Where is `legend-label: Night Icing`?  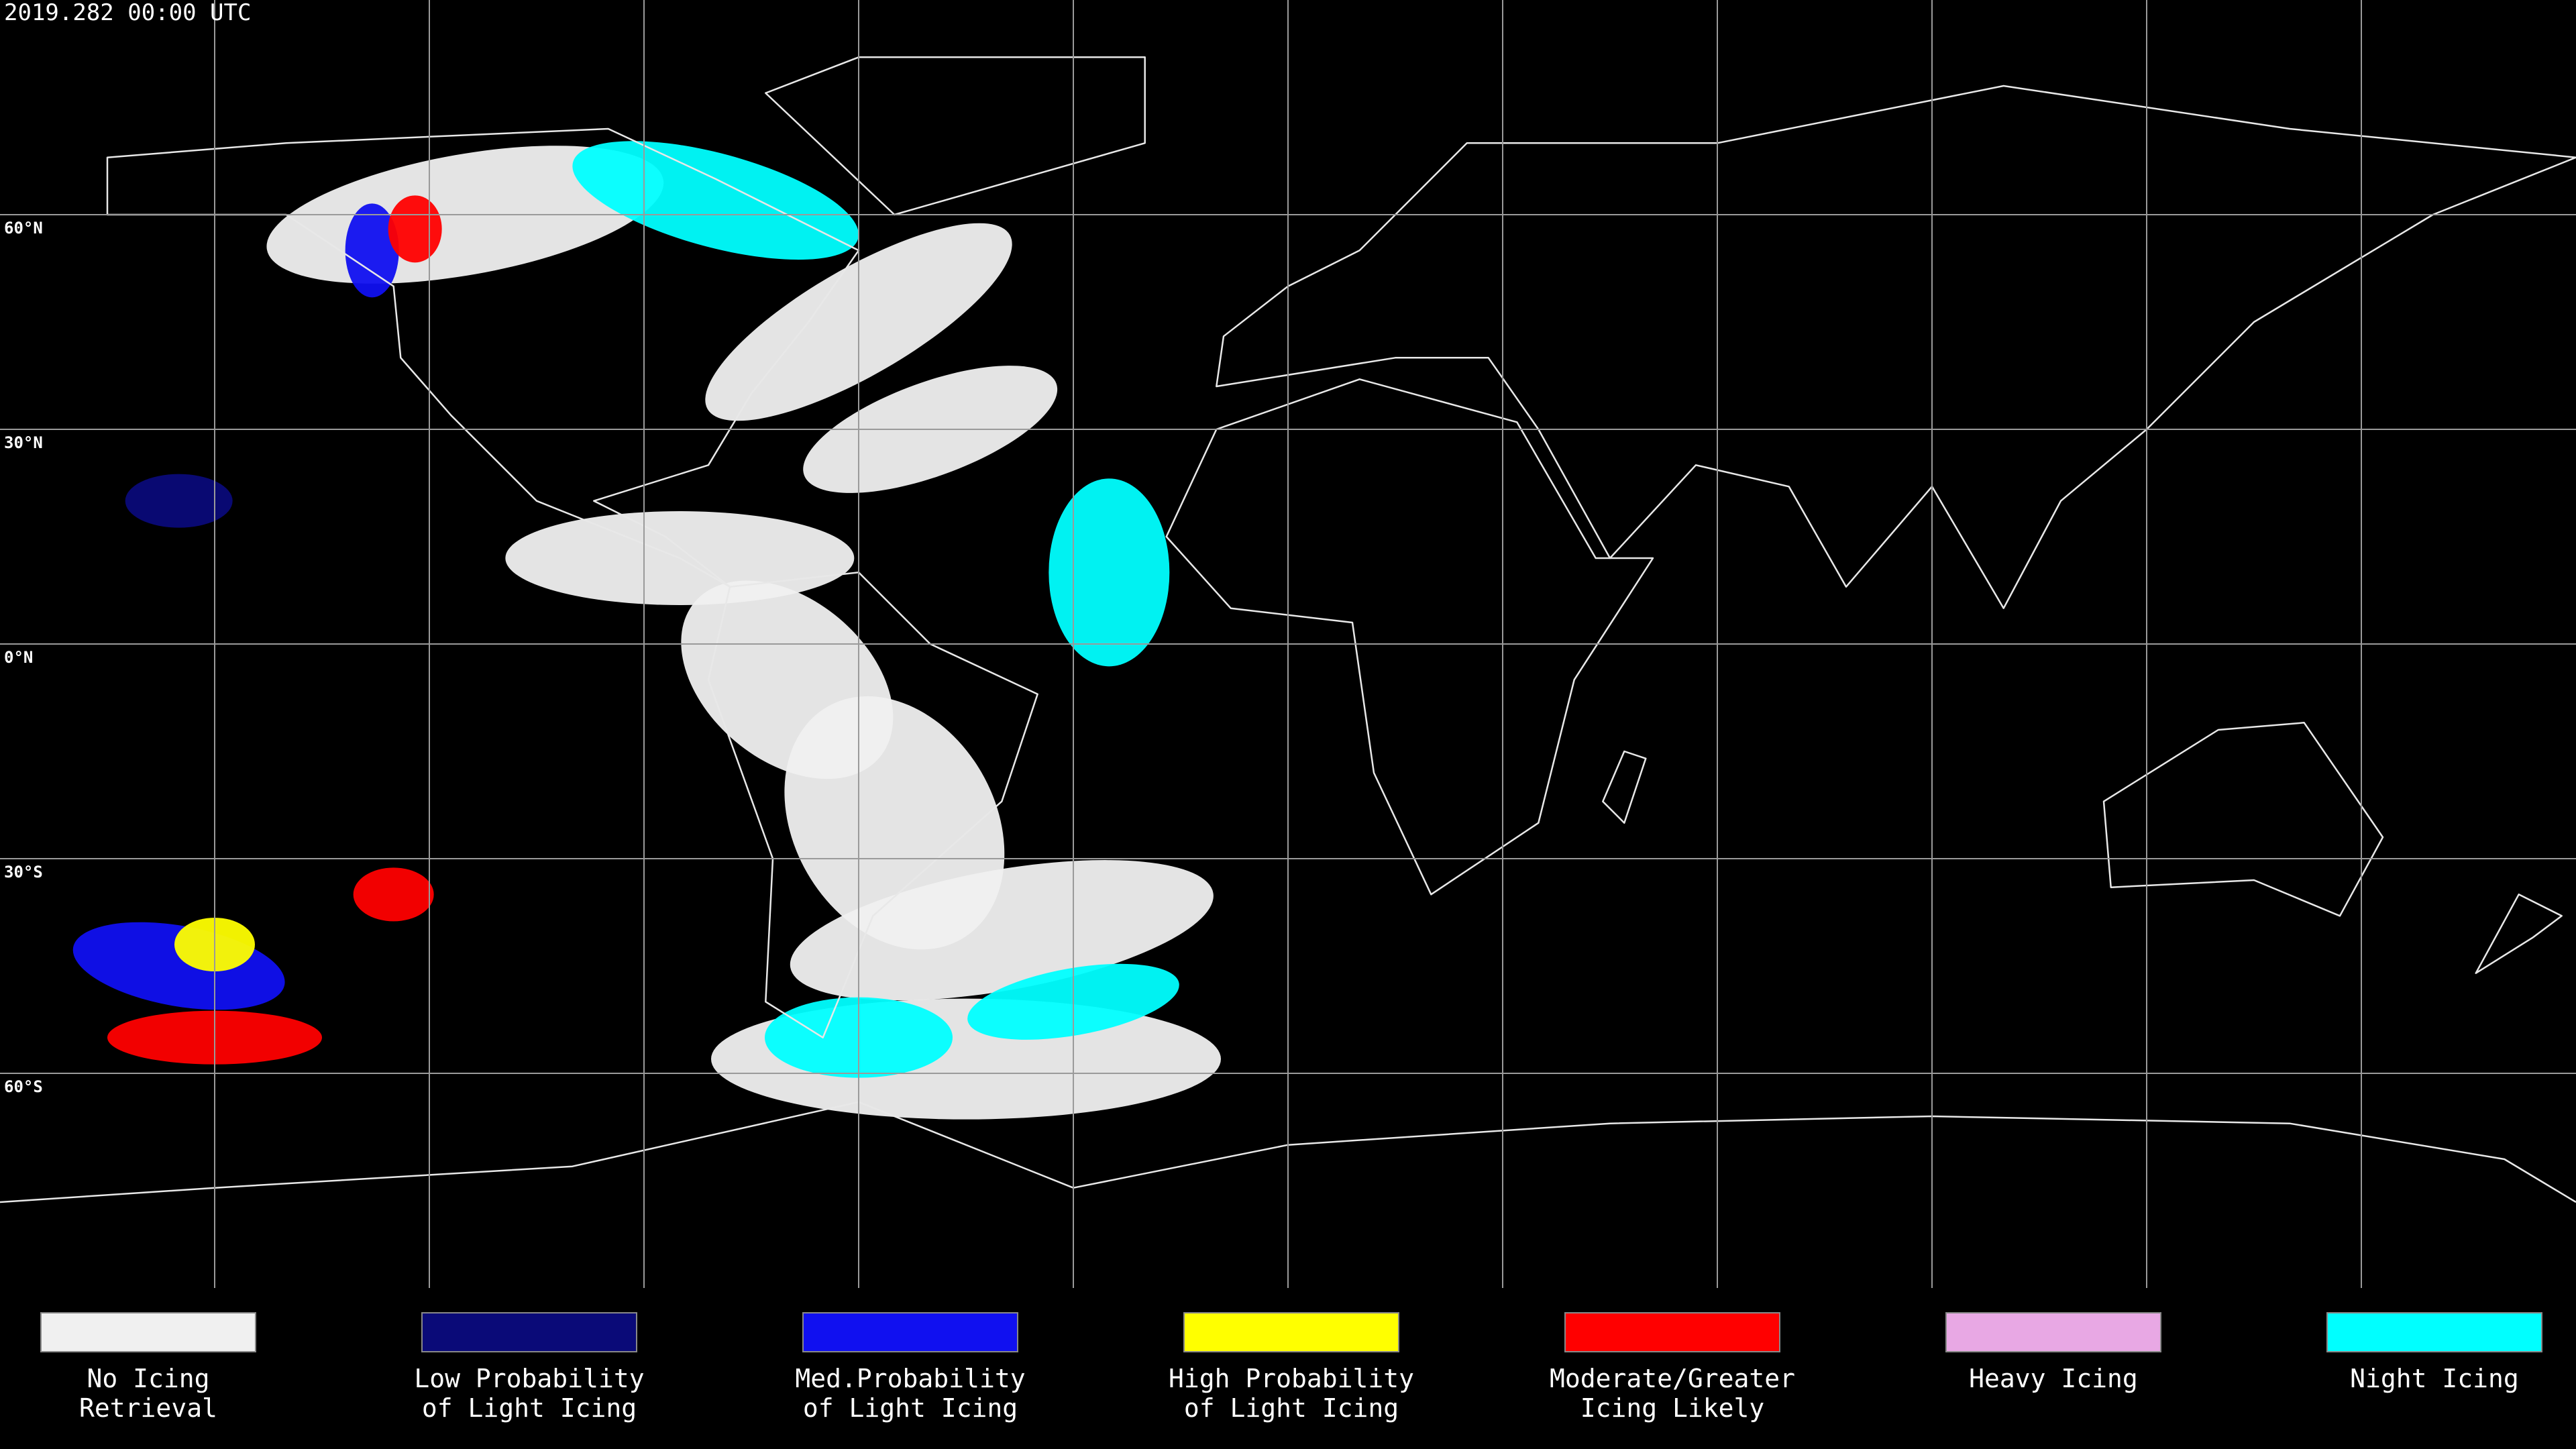 legend-label: Night Icing is located at coordinates (2434, 1378).